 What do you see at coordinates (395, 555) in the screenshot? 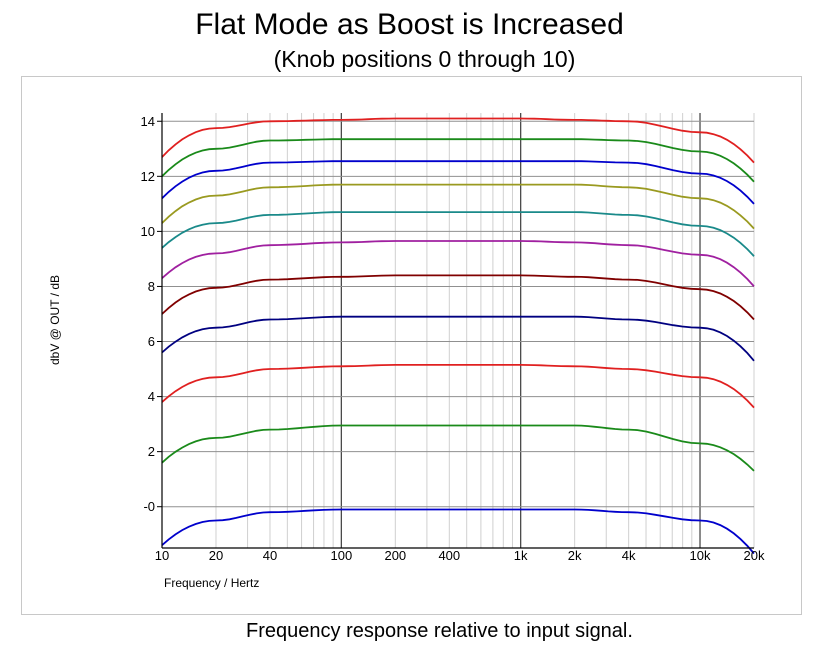
I see `x-tick-label: 200` at bounding box center [395, 555].